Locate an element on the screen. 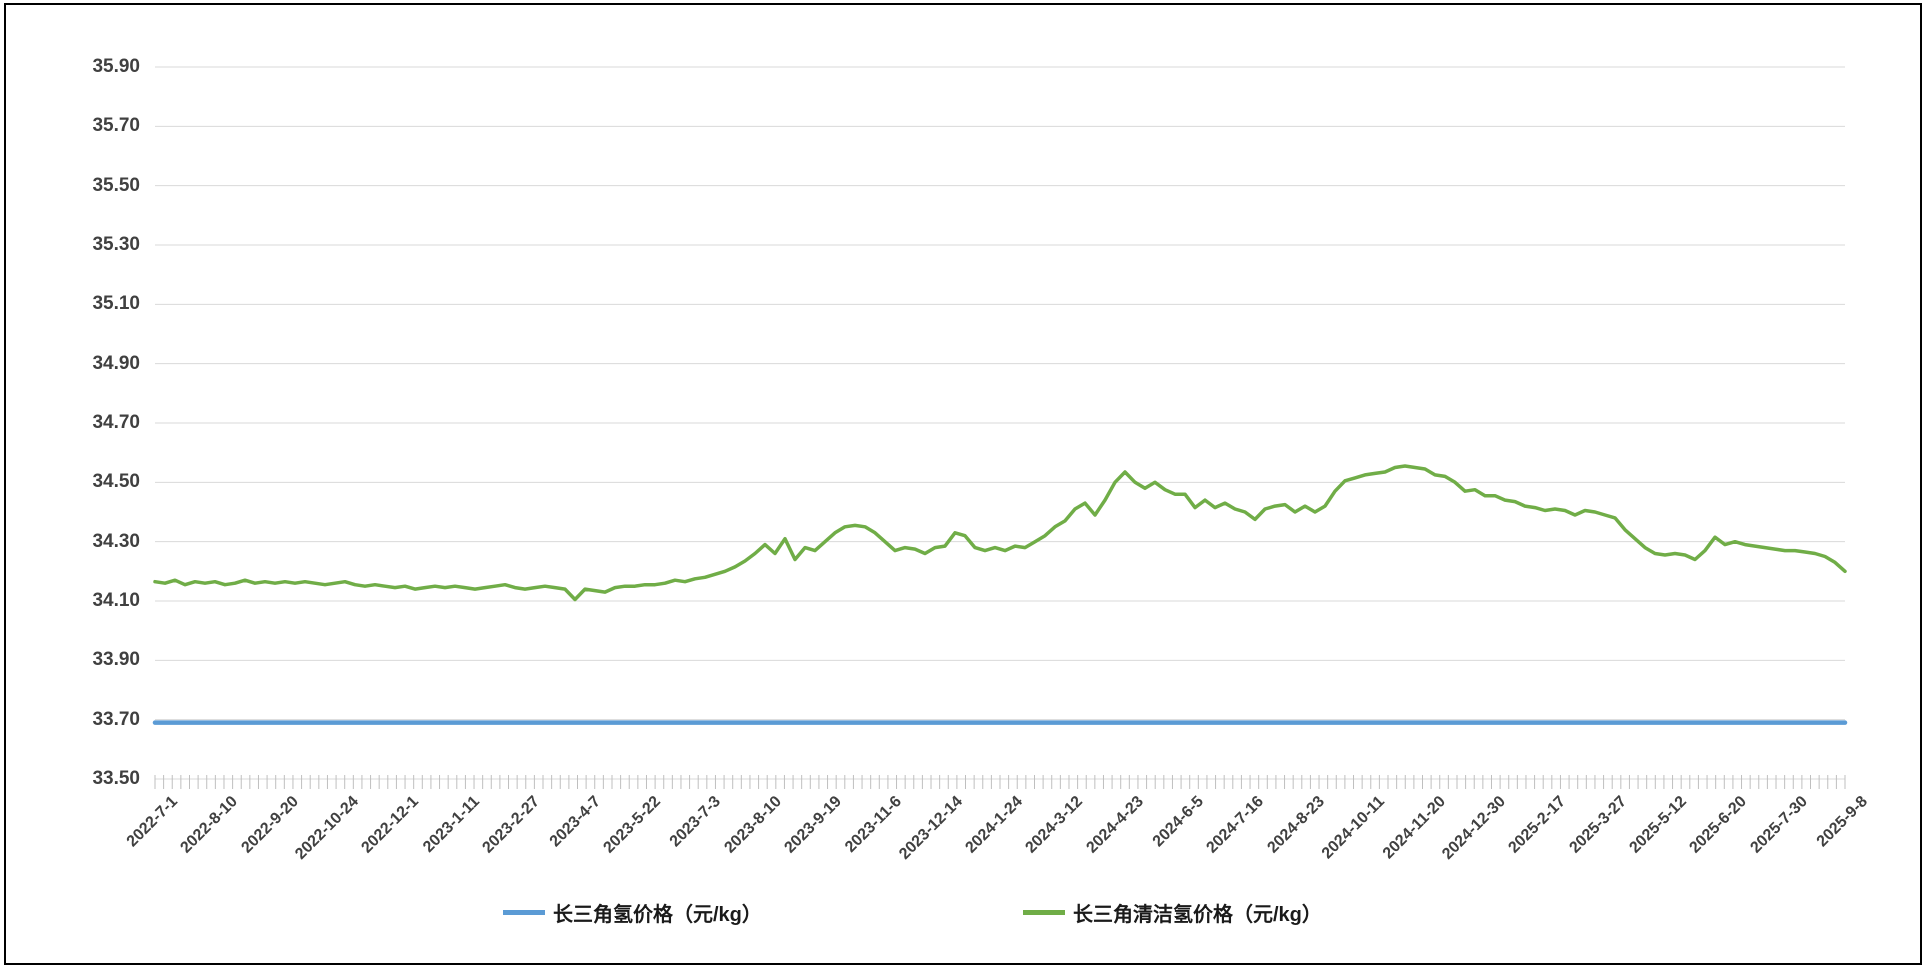  legend-label-clean-hydrogen-price: 长三角清洁氢价格（元/kg） is located at coordinates (1197, 914).